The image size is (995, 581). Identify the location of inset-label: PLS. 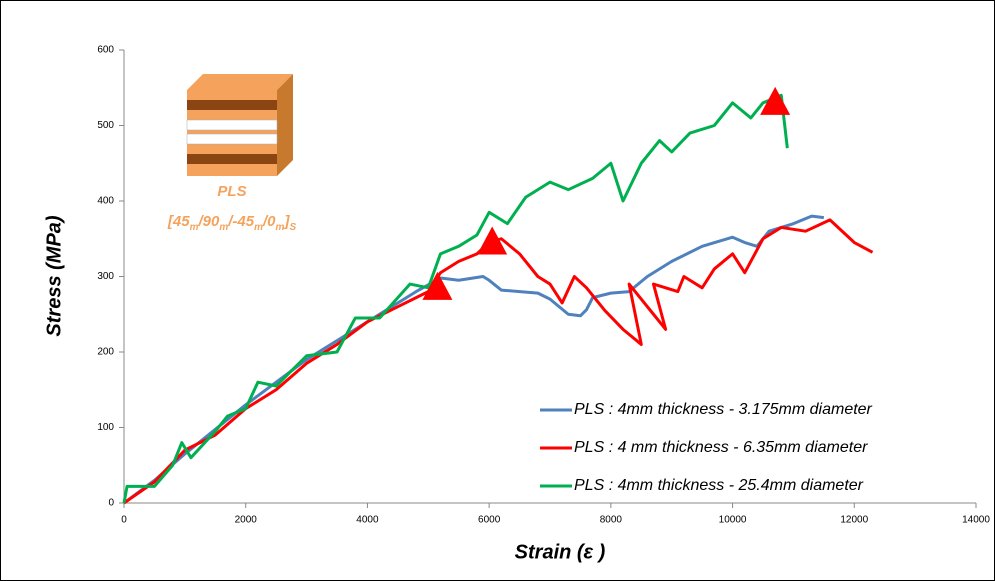
(231, 191).